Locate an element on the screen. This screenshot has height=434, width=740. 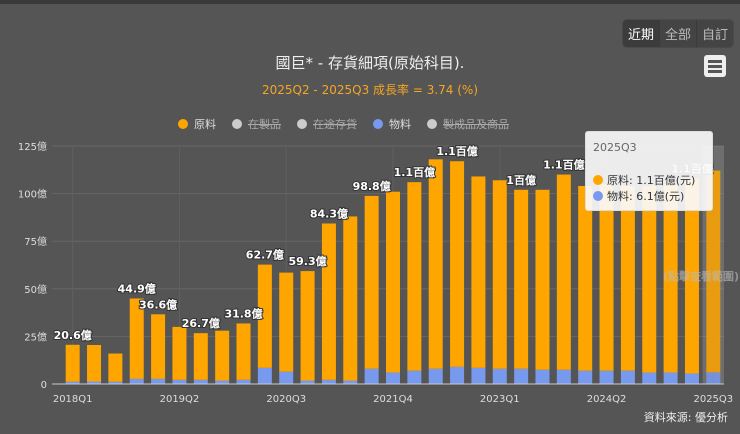
chart-title: 國巨* - 存貨細項(原始科目). is located at coordinates (370, 63).